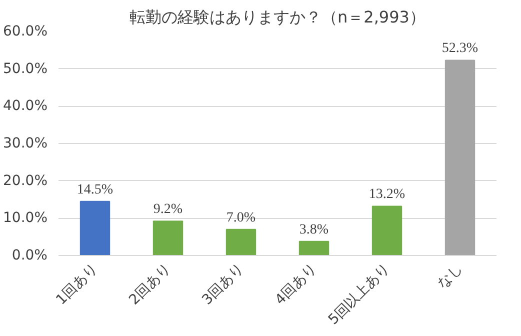  Describe the element at coordinates (25, 218) in the screenshot. I see `y-tick-label: 10.0%` at that location.